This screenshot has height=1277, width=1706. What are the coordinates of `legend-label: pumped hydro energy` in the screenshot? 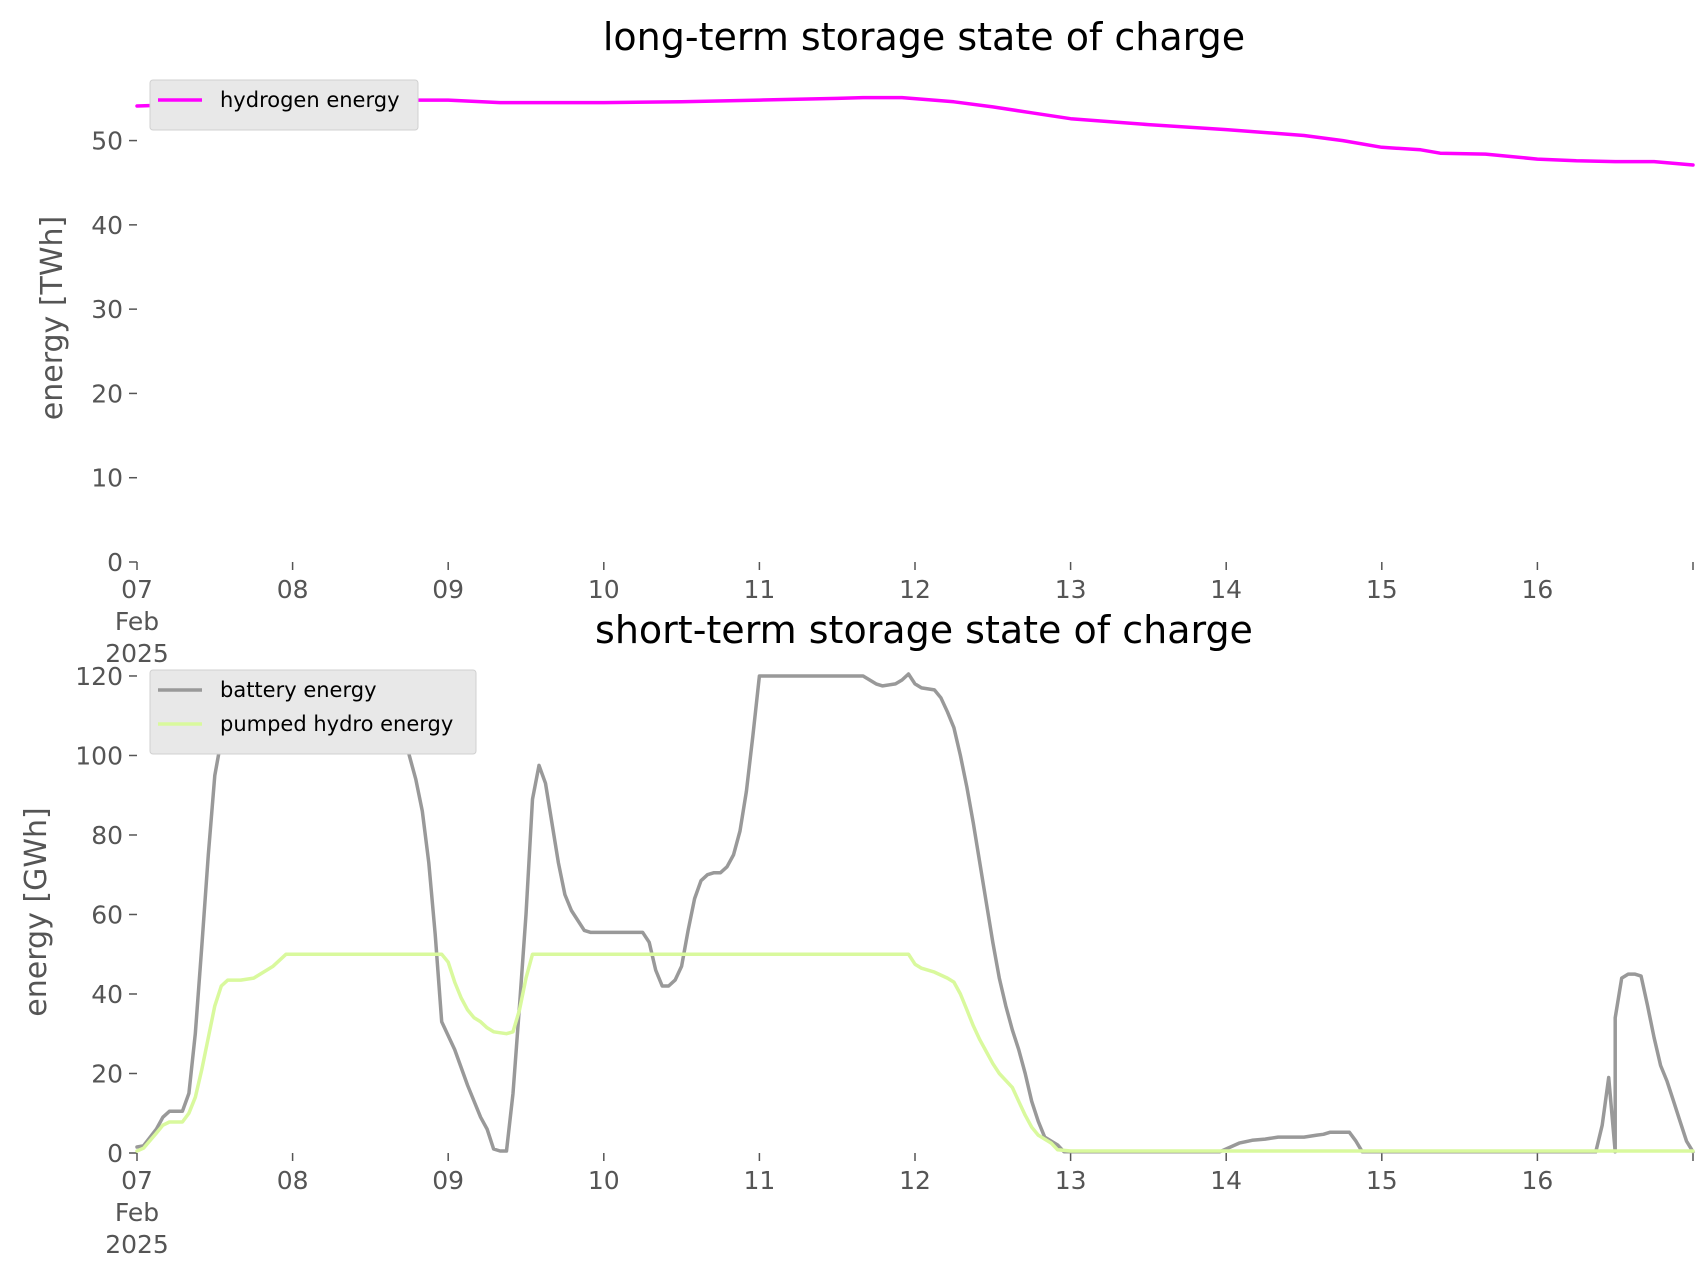 It's located at (336, 724).